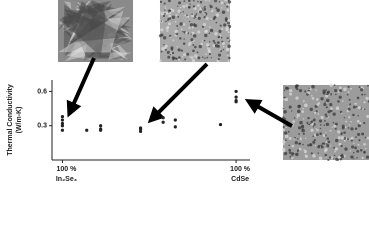 This screenshot has width=369, height=240. I want to click on y-label: Thermal Conductivity, so click(10, 120).